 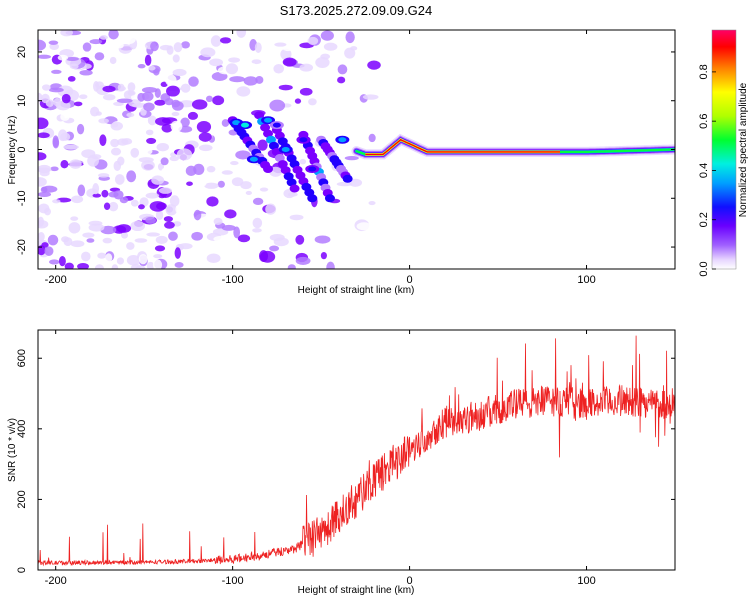 What do you see at coordinates (22, 429) in the screenshot?
I see `snr-y-tick-label: 400` at bounding box center [22, 429].